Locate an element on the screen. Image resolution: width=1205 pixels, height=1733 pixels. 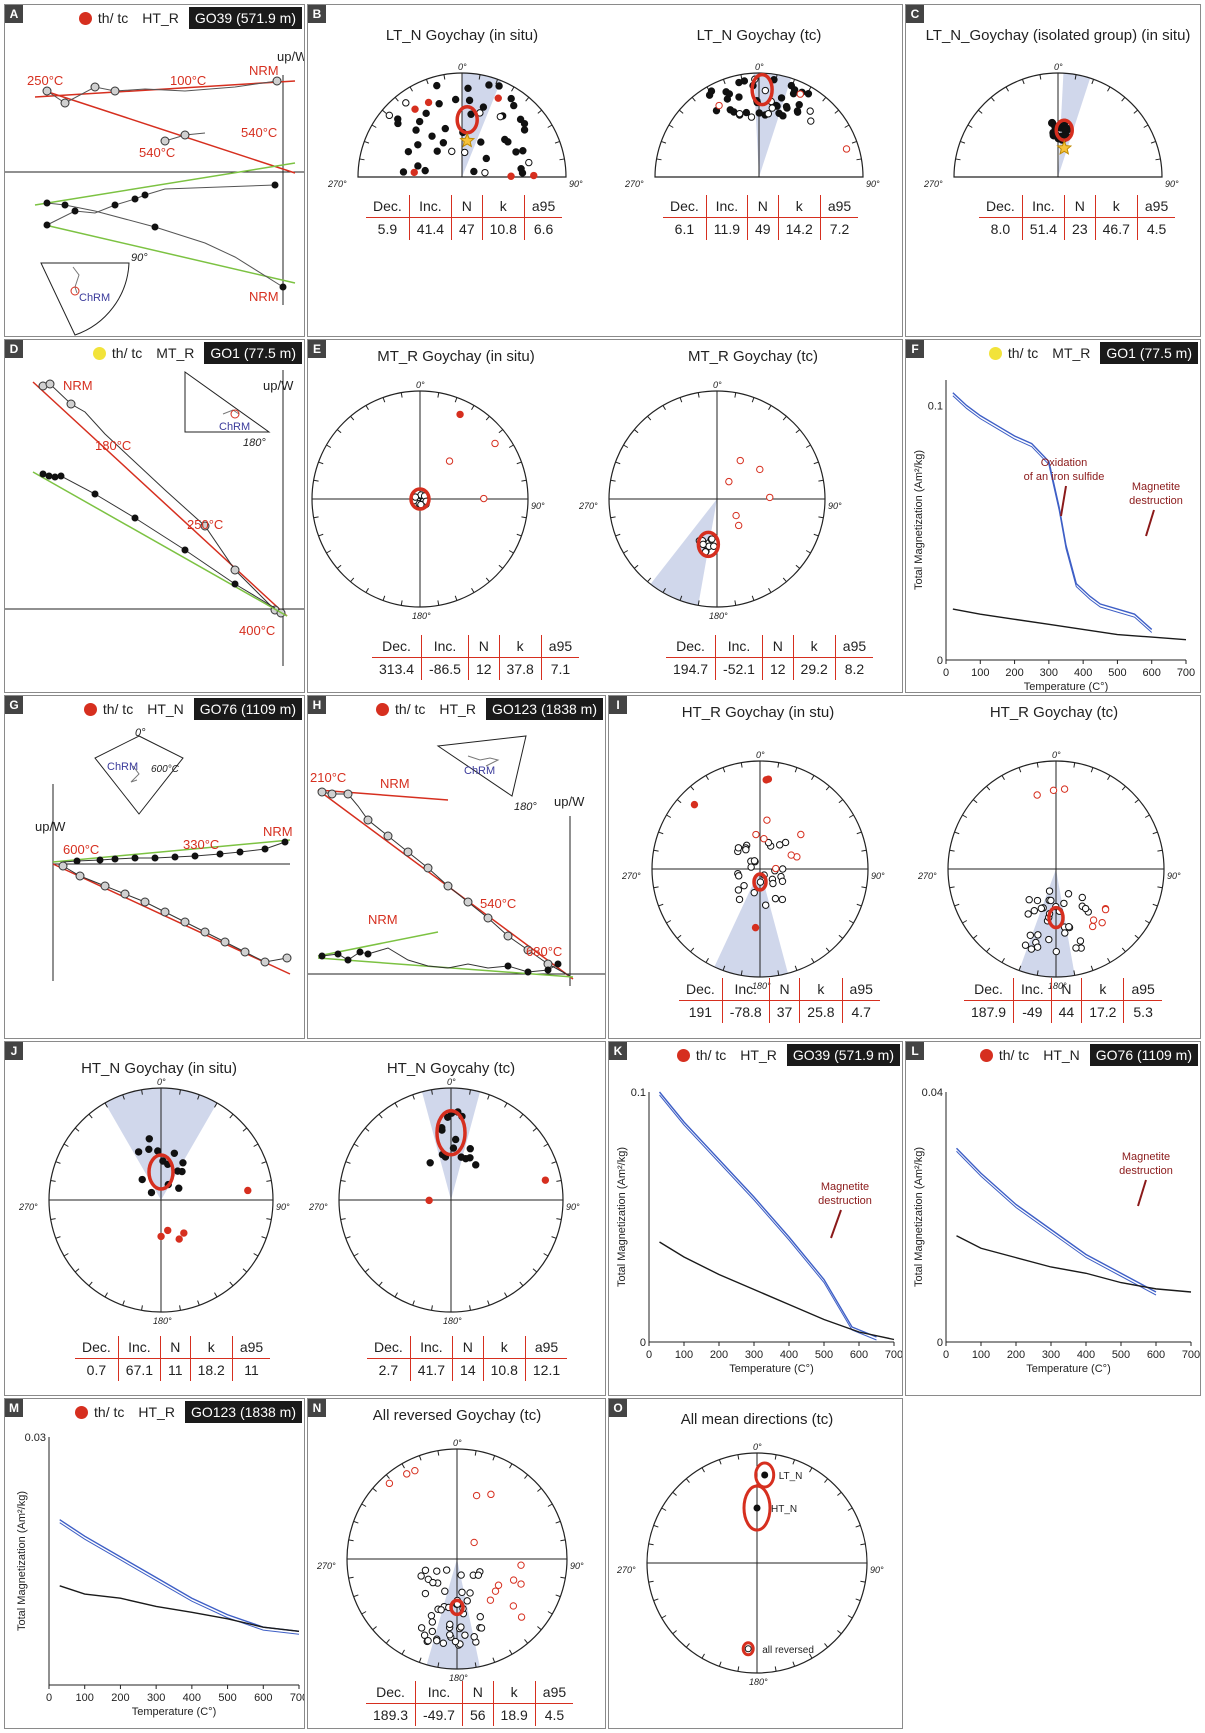
panel-header: th/ tc HT_N GO76 (1109 m) is located at coordinates (192, 709).